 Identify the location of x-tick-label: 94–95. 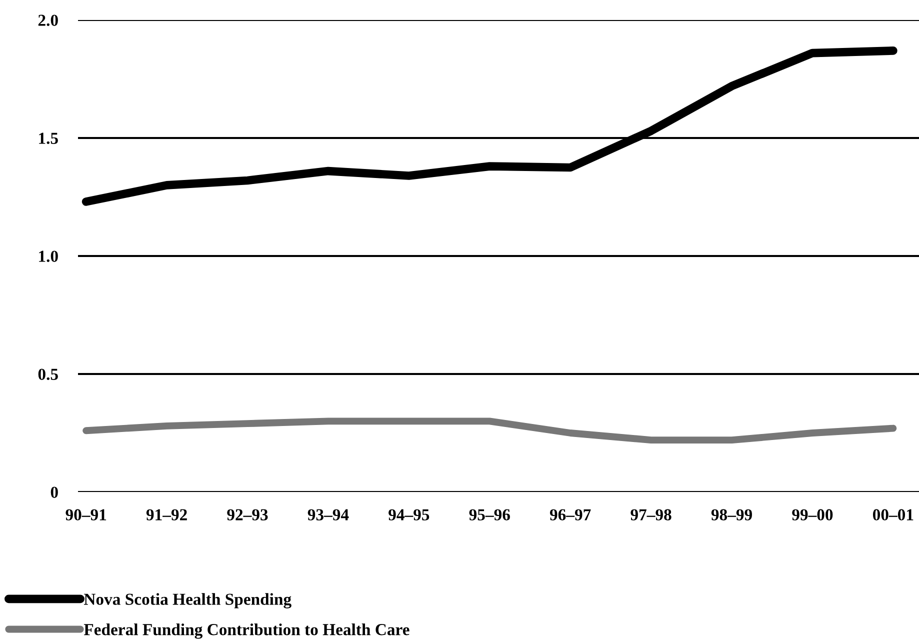
(409, 514).